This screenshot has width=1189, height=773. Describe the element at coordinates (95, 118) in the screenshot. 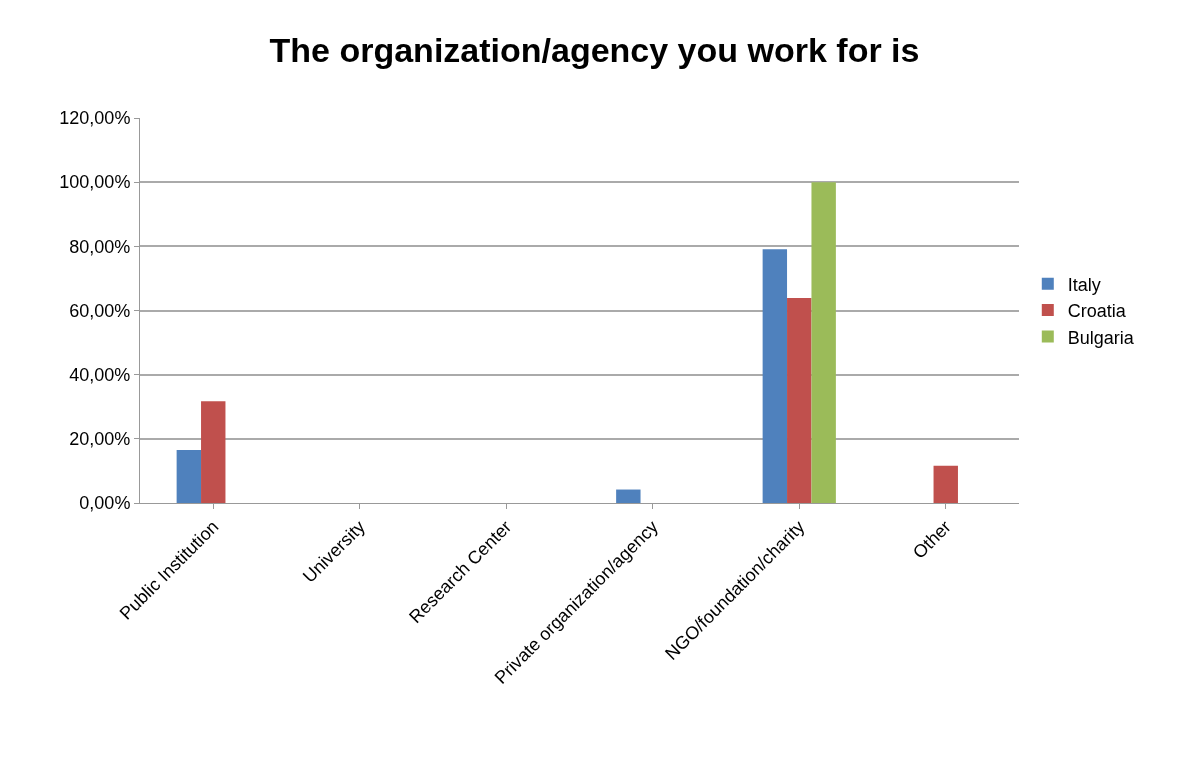

I see `y-tick-label: 120,00%` at that location.